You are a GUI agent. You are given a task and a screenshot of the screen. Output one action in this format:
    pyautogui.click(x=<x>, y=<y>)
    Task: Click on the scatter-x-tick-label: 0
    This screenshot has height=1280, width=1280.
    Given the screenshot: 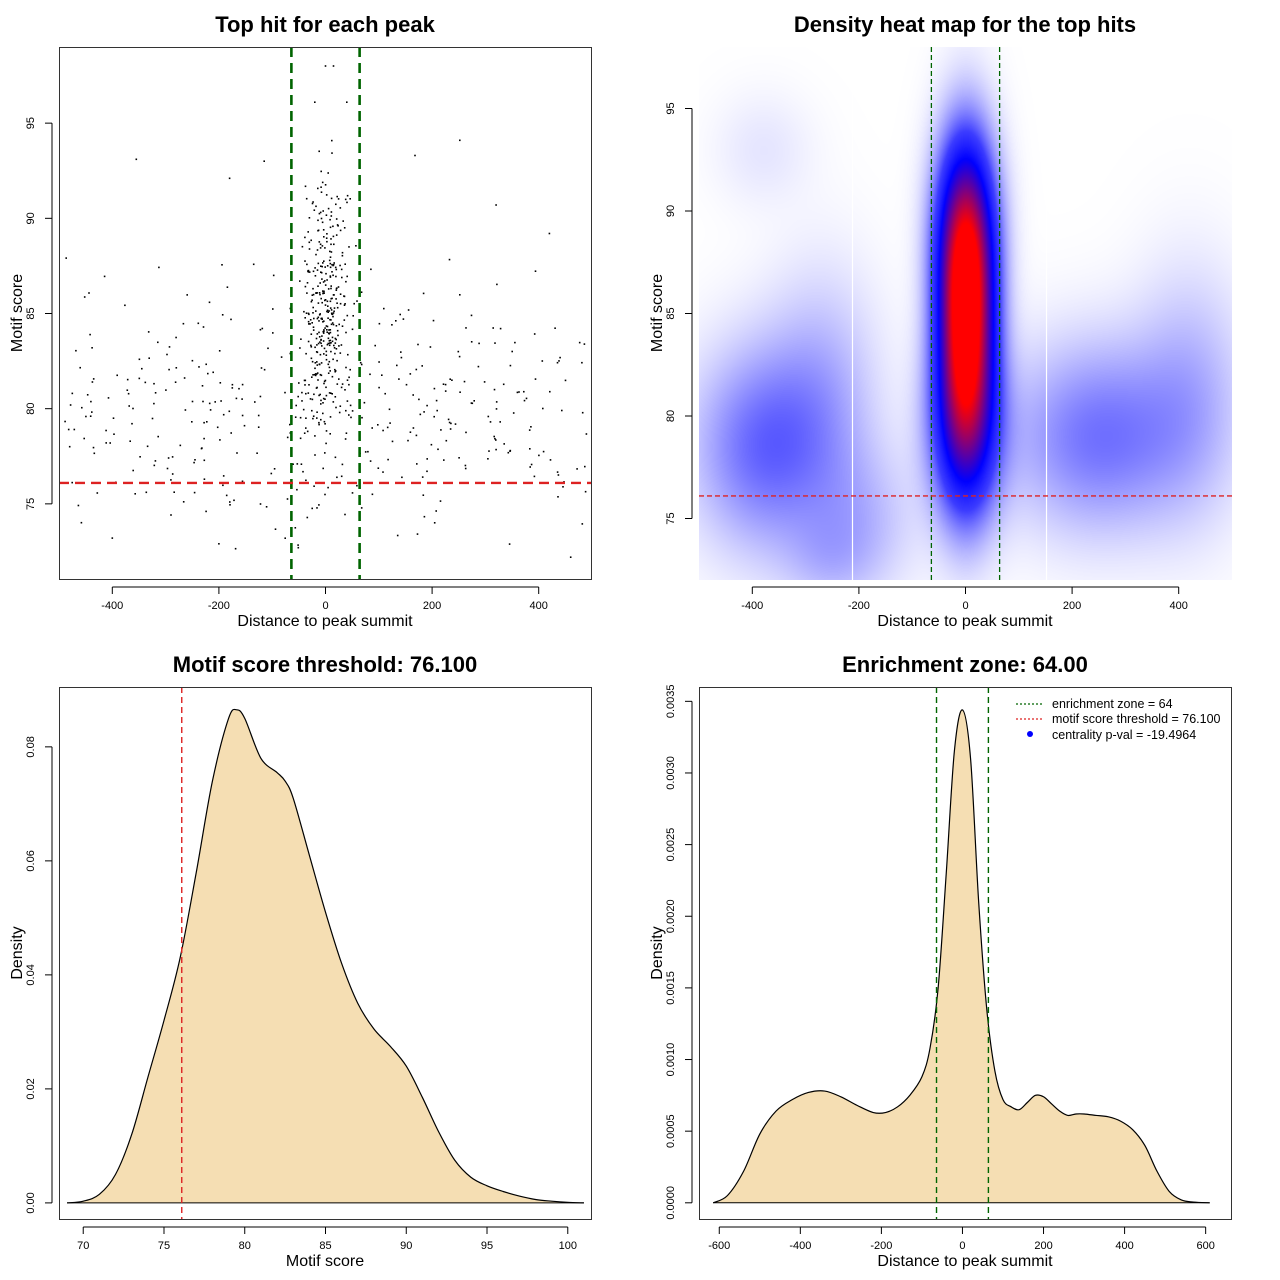 What is the action you would take?
    pyautogui.click(x=325, y=606)
    